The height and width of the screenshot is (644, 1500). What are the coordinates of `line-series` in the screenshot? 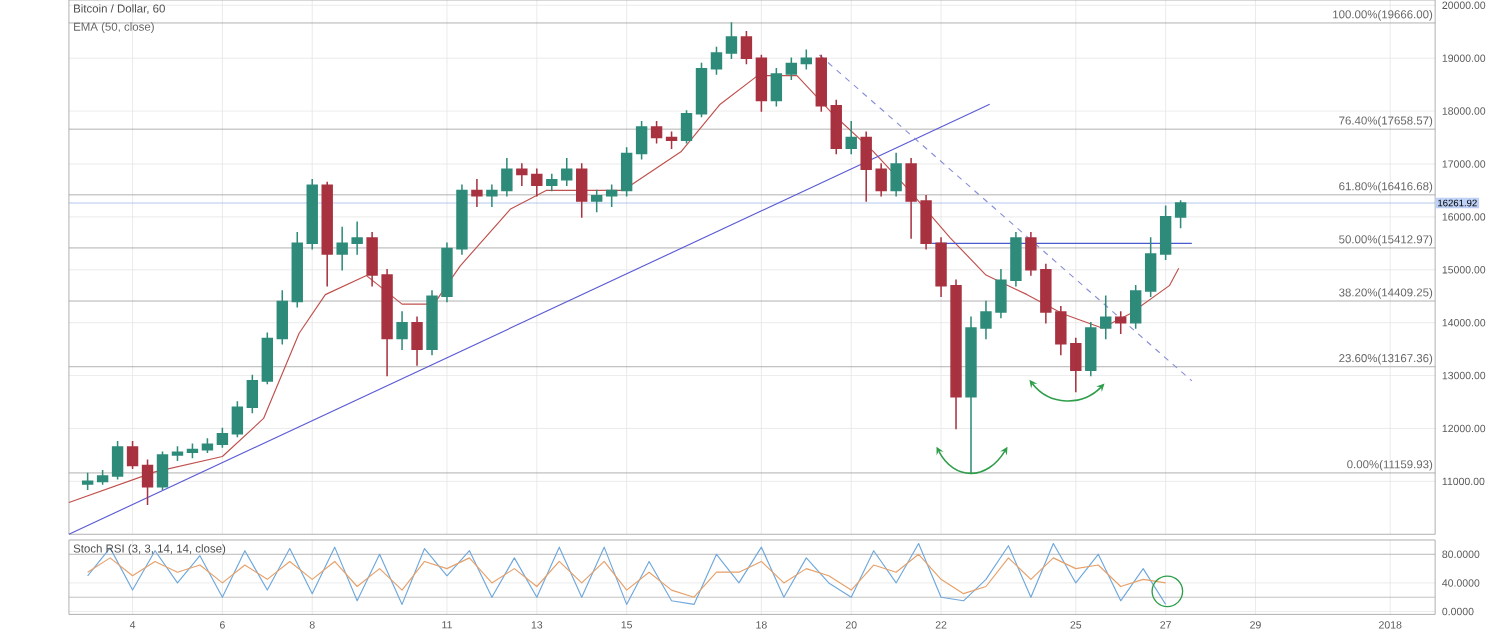 It's located at (627, 575).